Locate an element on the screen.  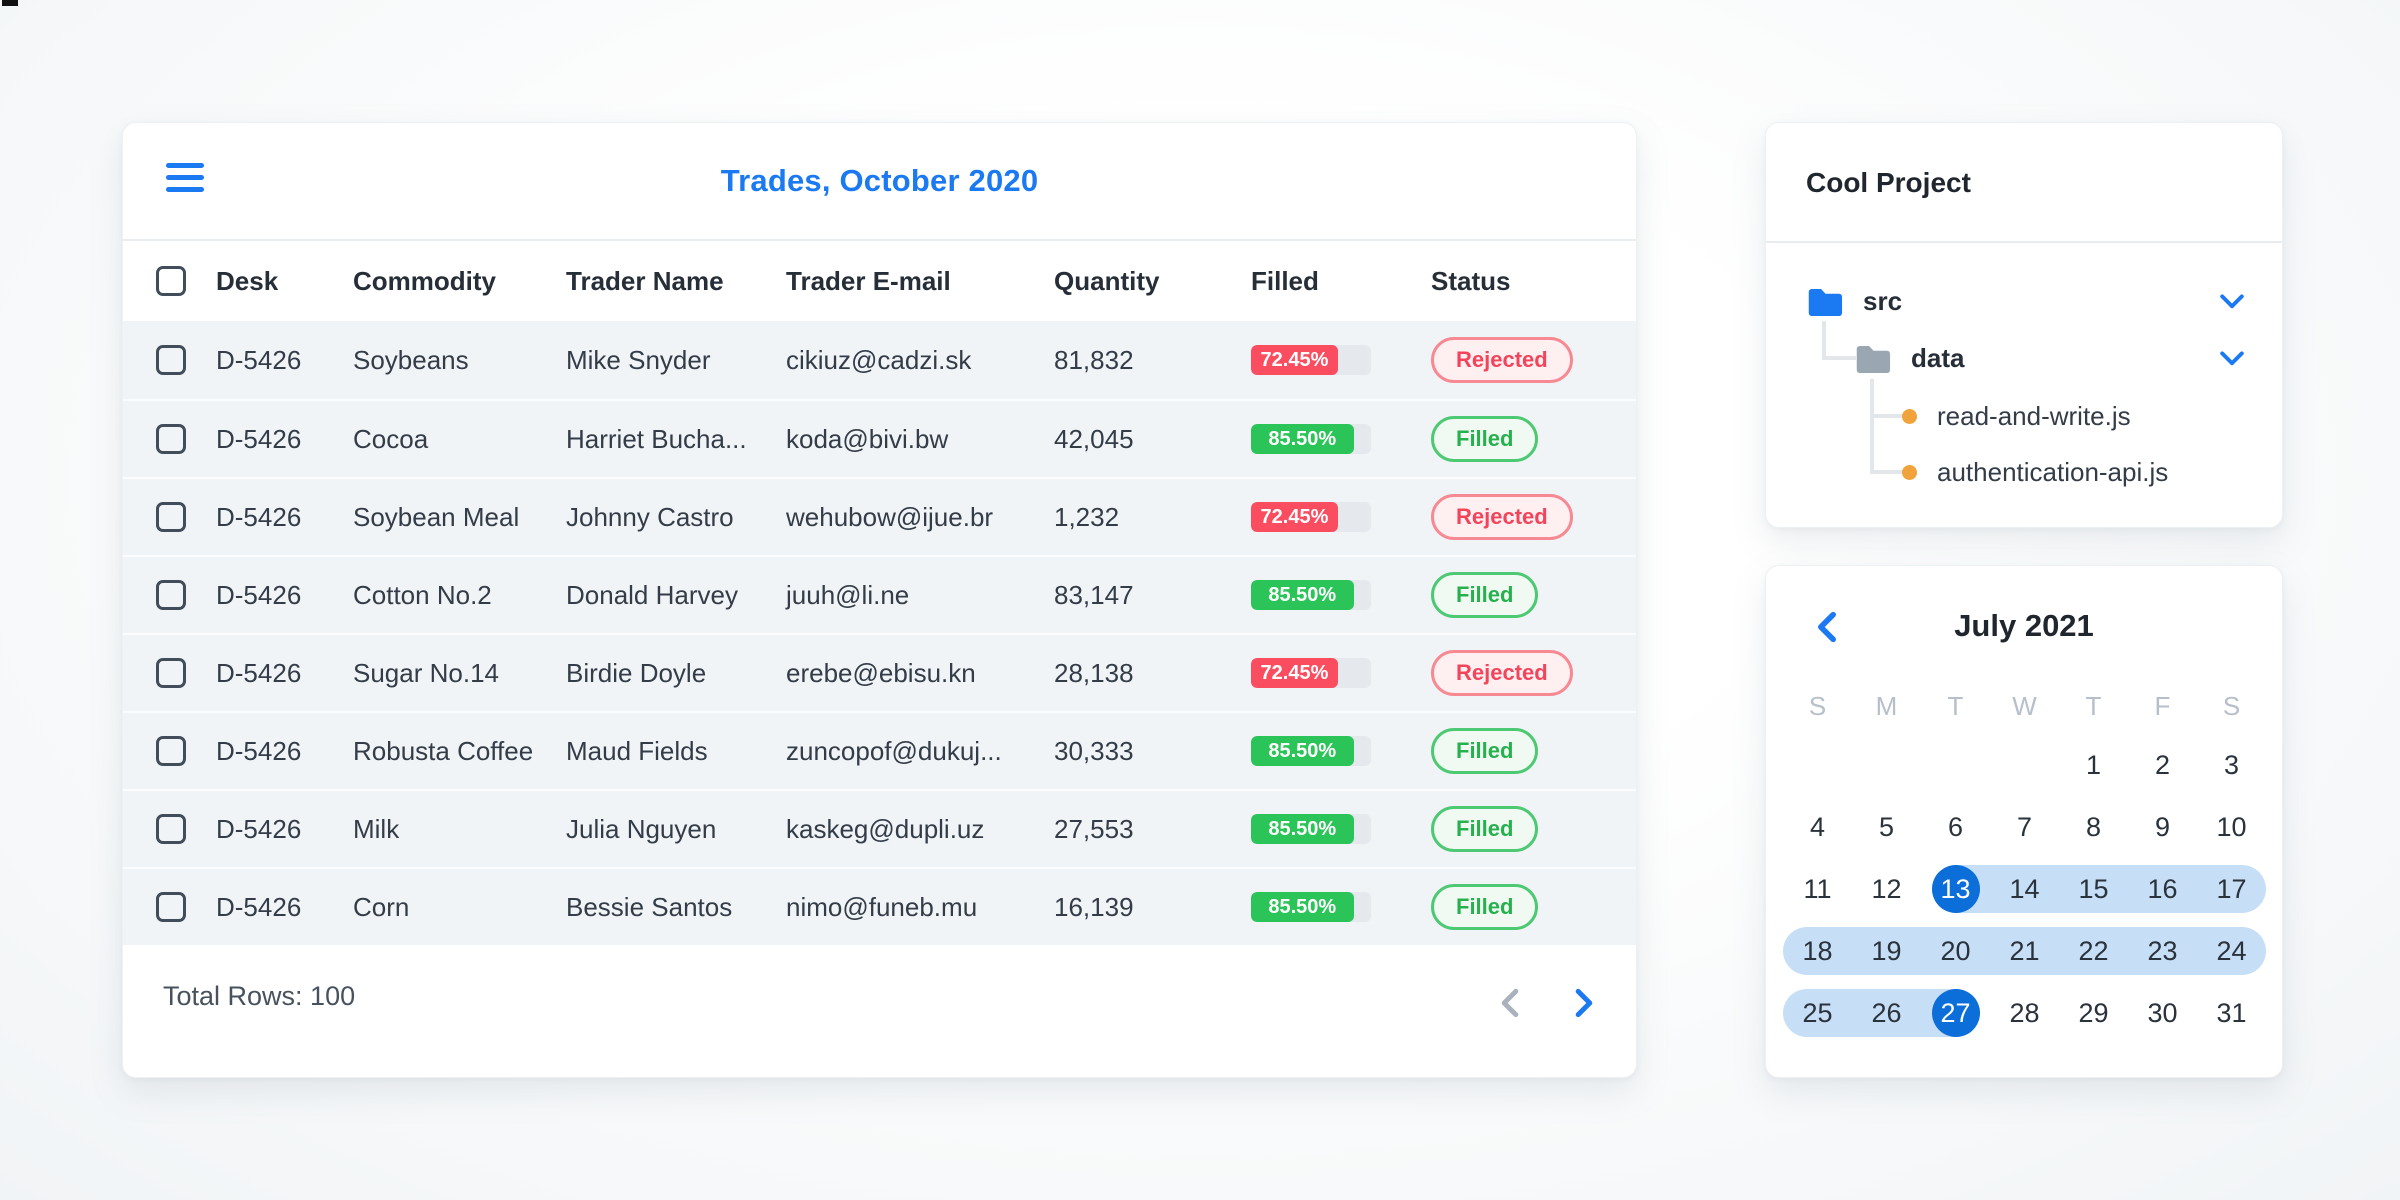
column-header-quantity: Quantity is located at coordinates (1107, 280).